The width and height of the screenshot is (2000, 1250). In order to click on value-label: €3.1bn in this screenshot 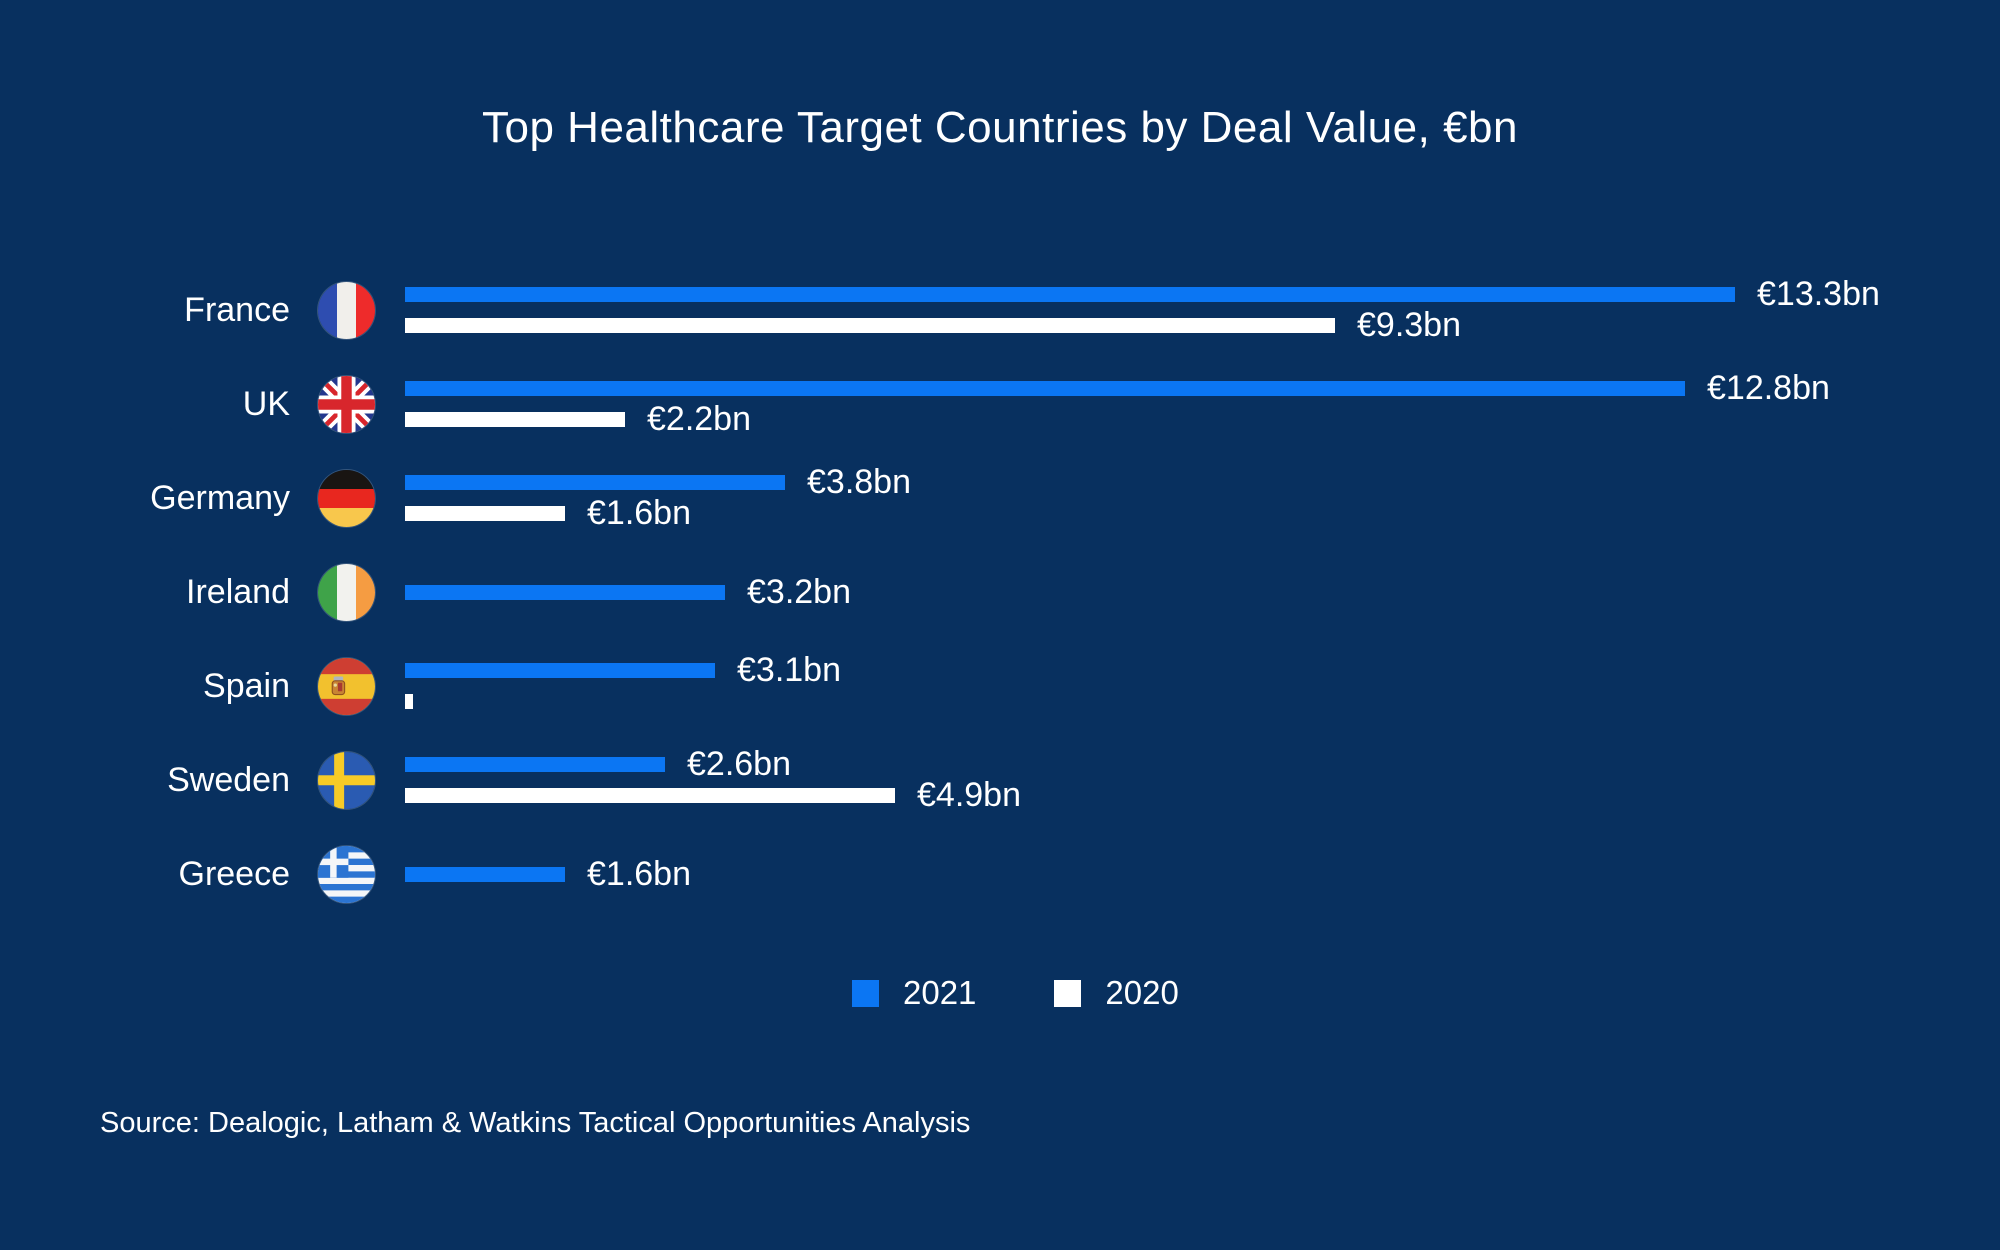, I will do `click(789, 670)`.